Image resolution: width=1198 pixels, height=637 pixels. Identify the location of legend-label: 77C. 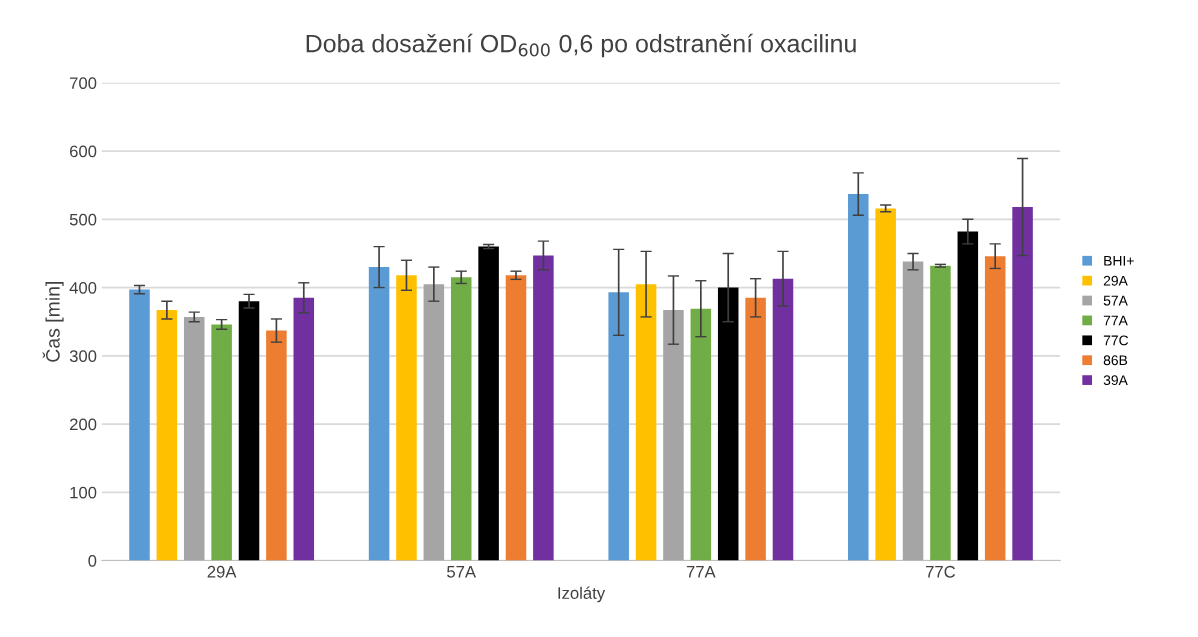
(1116, 340).